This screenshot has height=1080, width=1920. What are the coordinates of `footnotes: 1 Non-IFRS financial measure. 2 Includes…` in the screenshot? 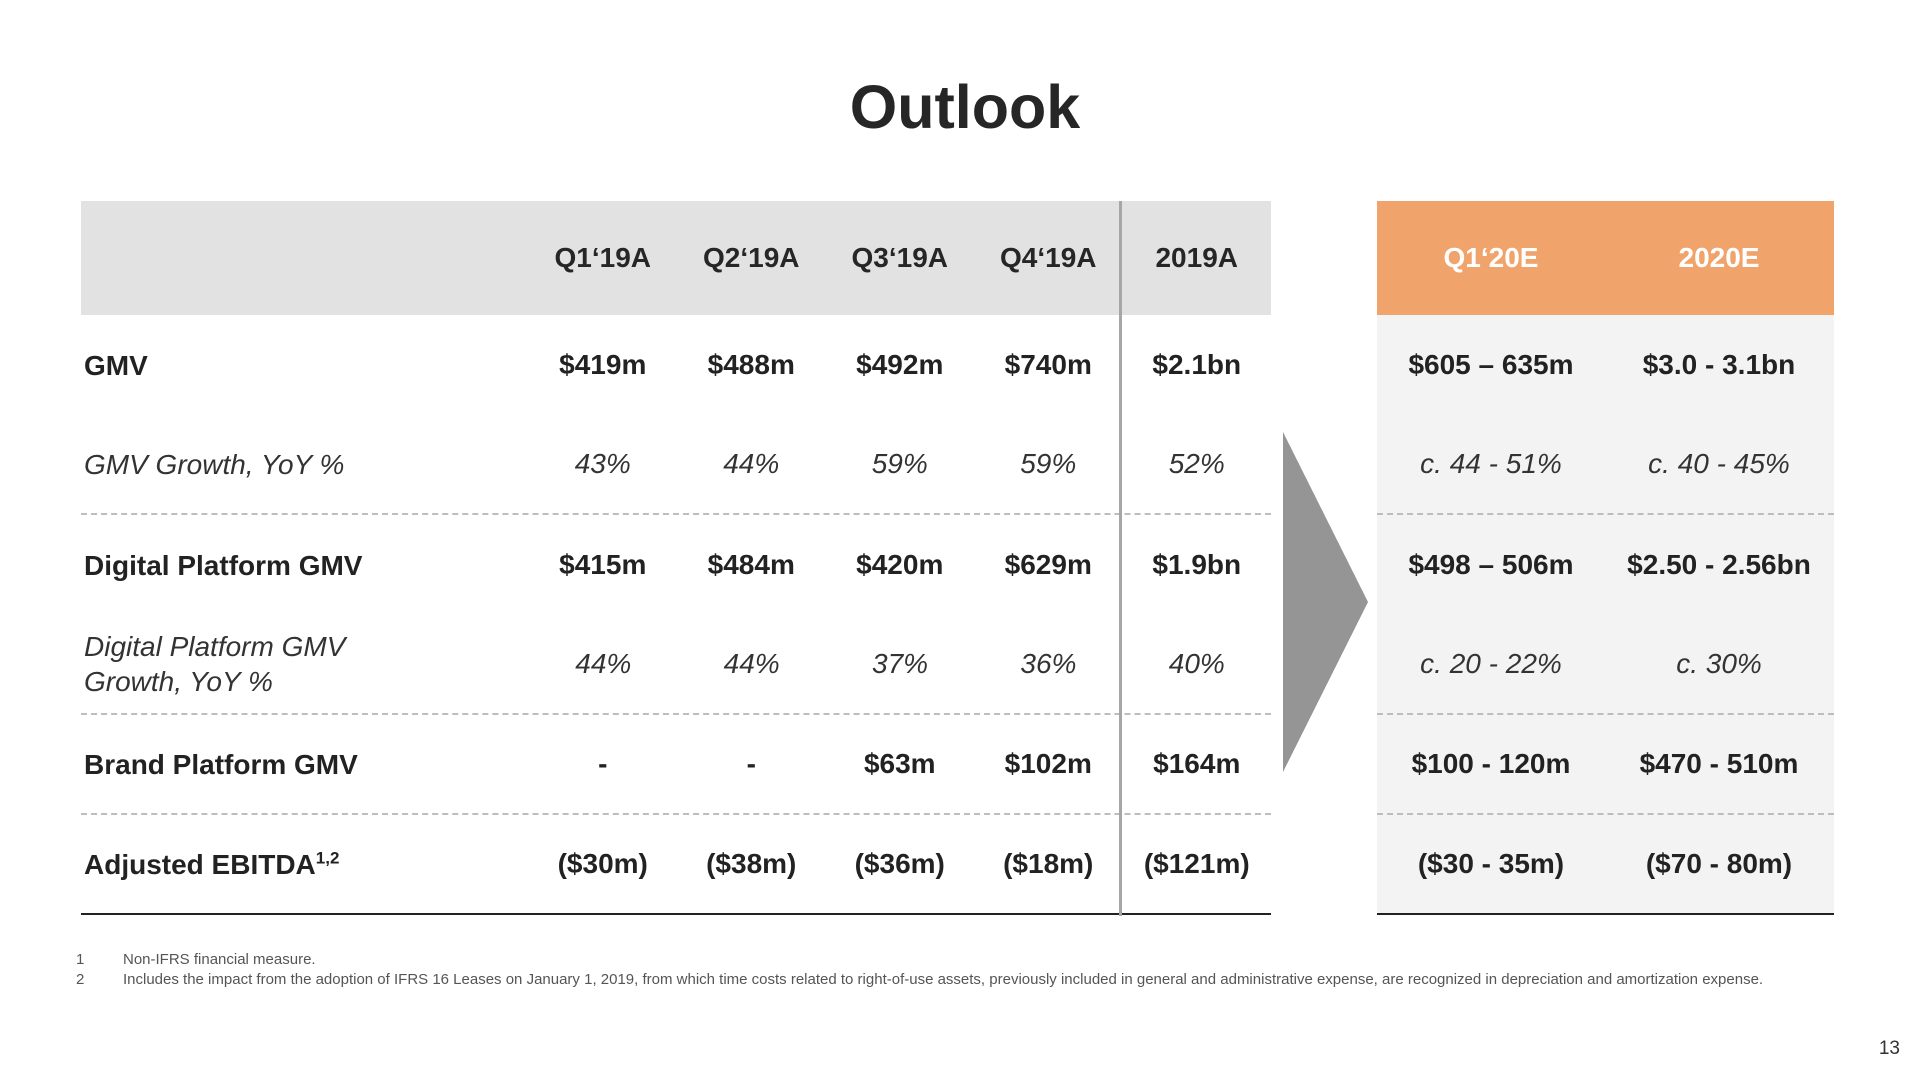 It's located at (956, 970).